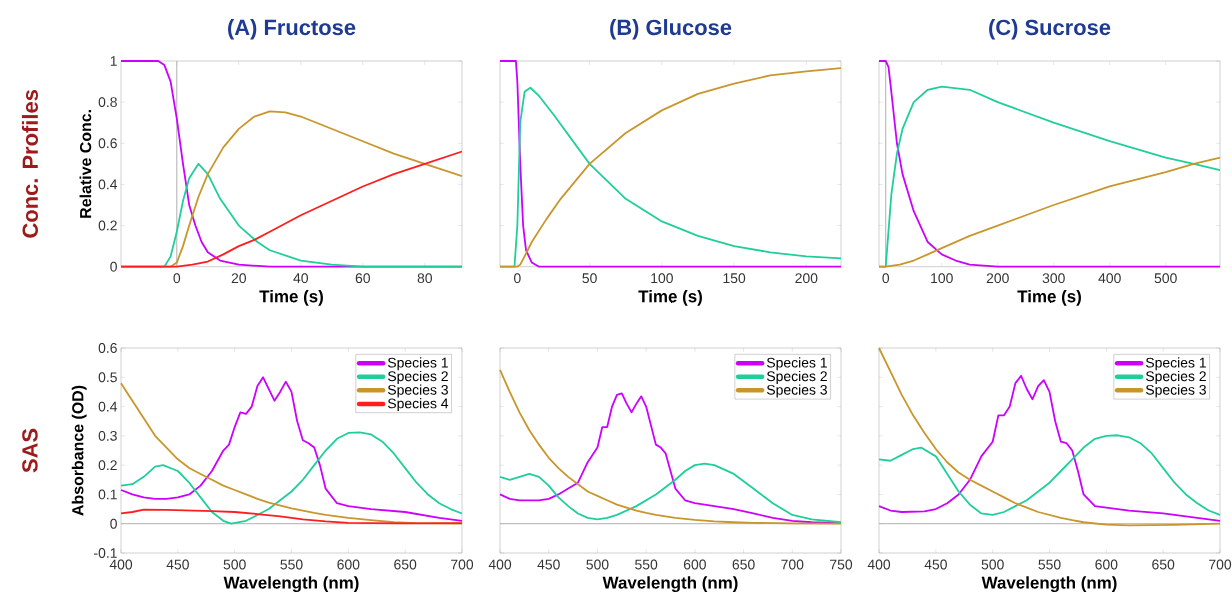 This screenshot has width=1232, height=599. I want to click on y-axis-title: Absorbance (OD), so click(79, 450).